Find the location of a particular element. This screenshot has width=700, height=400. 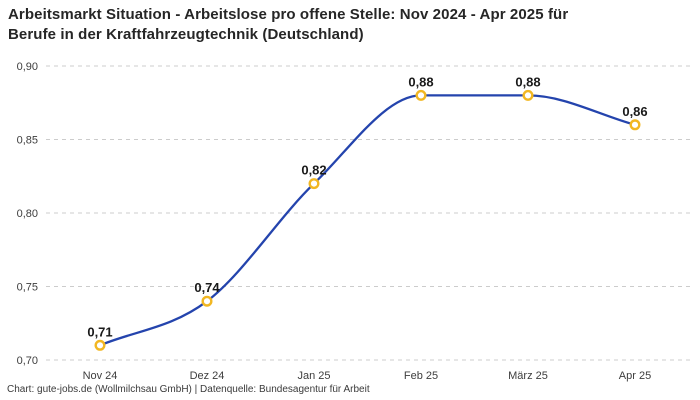

y-tick-label: 0,75 is located at coordinates (27, 288).